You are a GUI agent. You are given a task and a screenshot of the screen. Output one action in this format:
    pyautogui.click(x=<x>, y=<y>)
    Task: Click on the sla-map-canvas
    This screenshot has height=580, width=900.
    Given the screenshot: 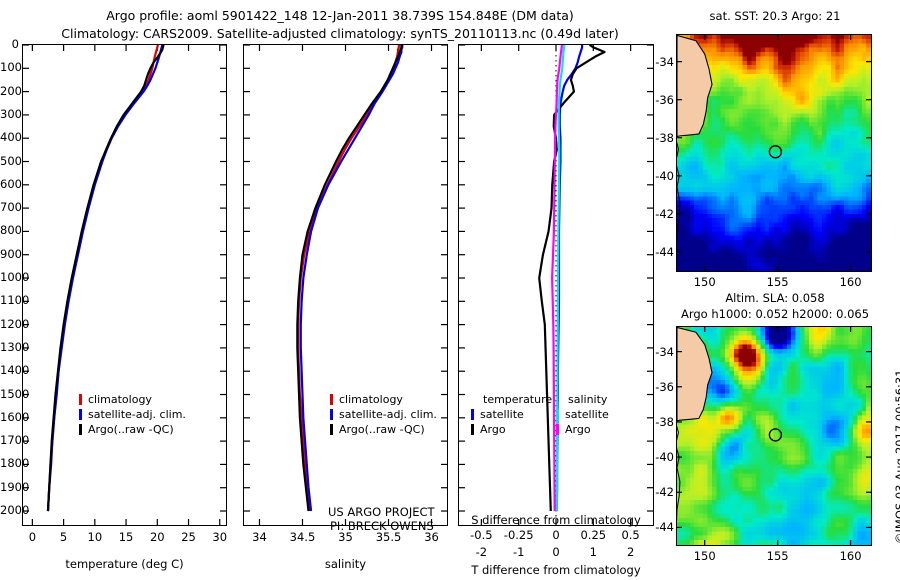 What is the action you would take?
    pyautogui.click(x=774, y=436)
    